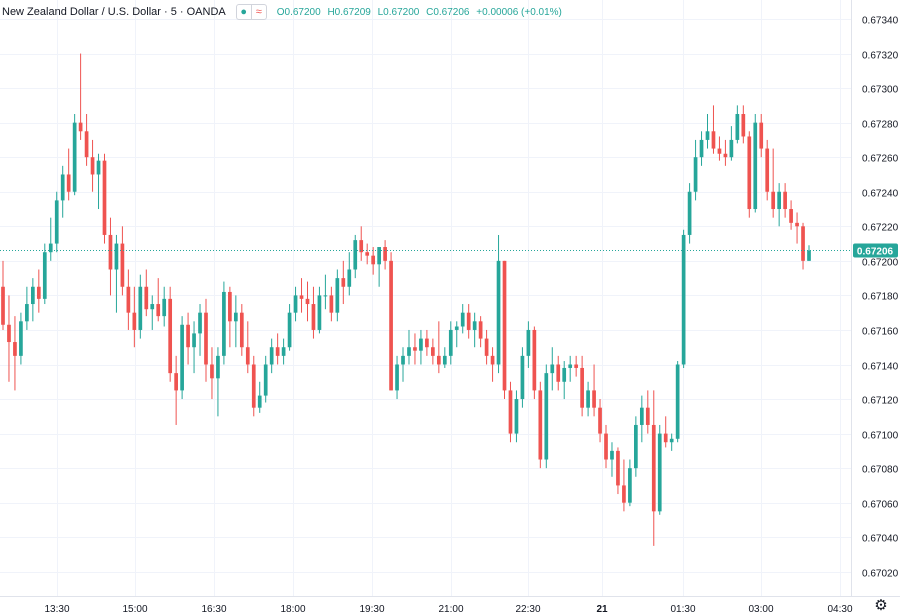 This screenshot has width=900, height=616. What do you see at coordinates (298, 12) in the screenshot?
I see `open-value: O0.67200` at bounding box center [298, 12].